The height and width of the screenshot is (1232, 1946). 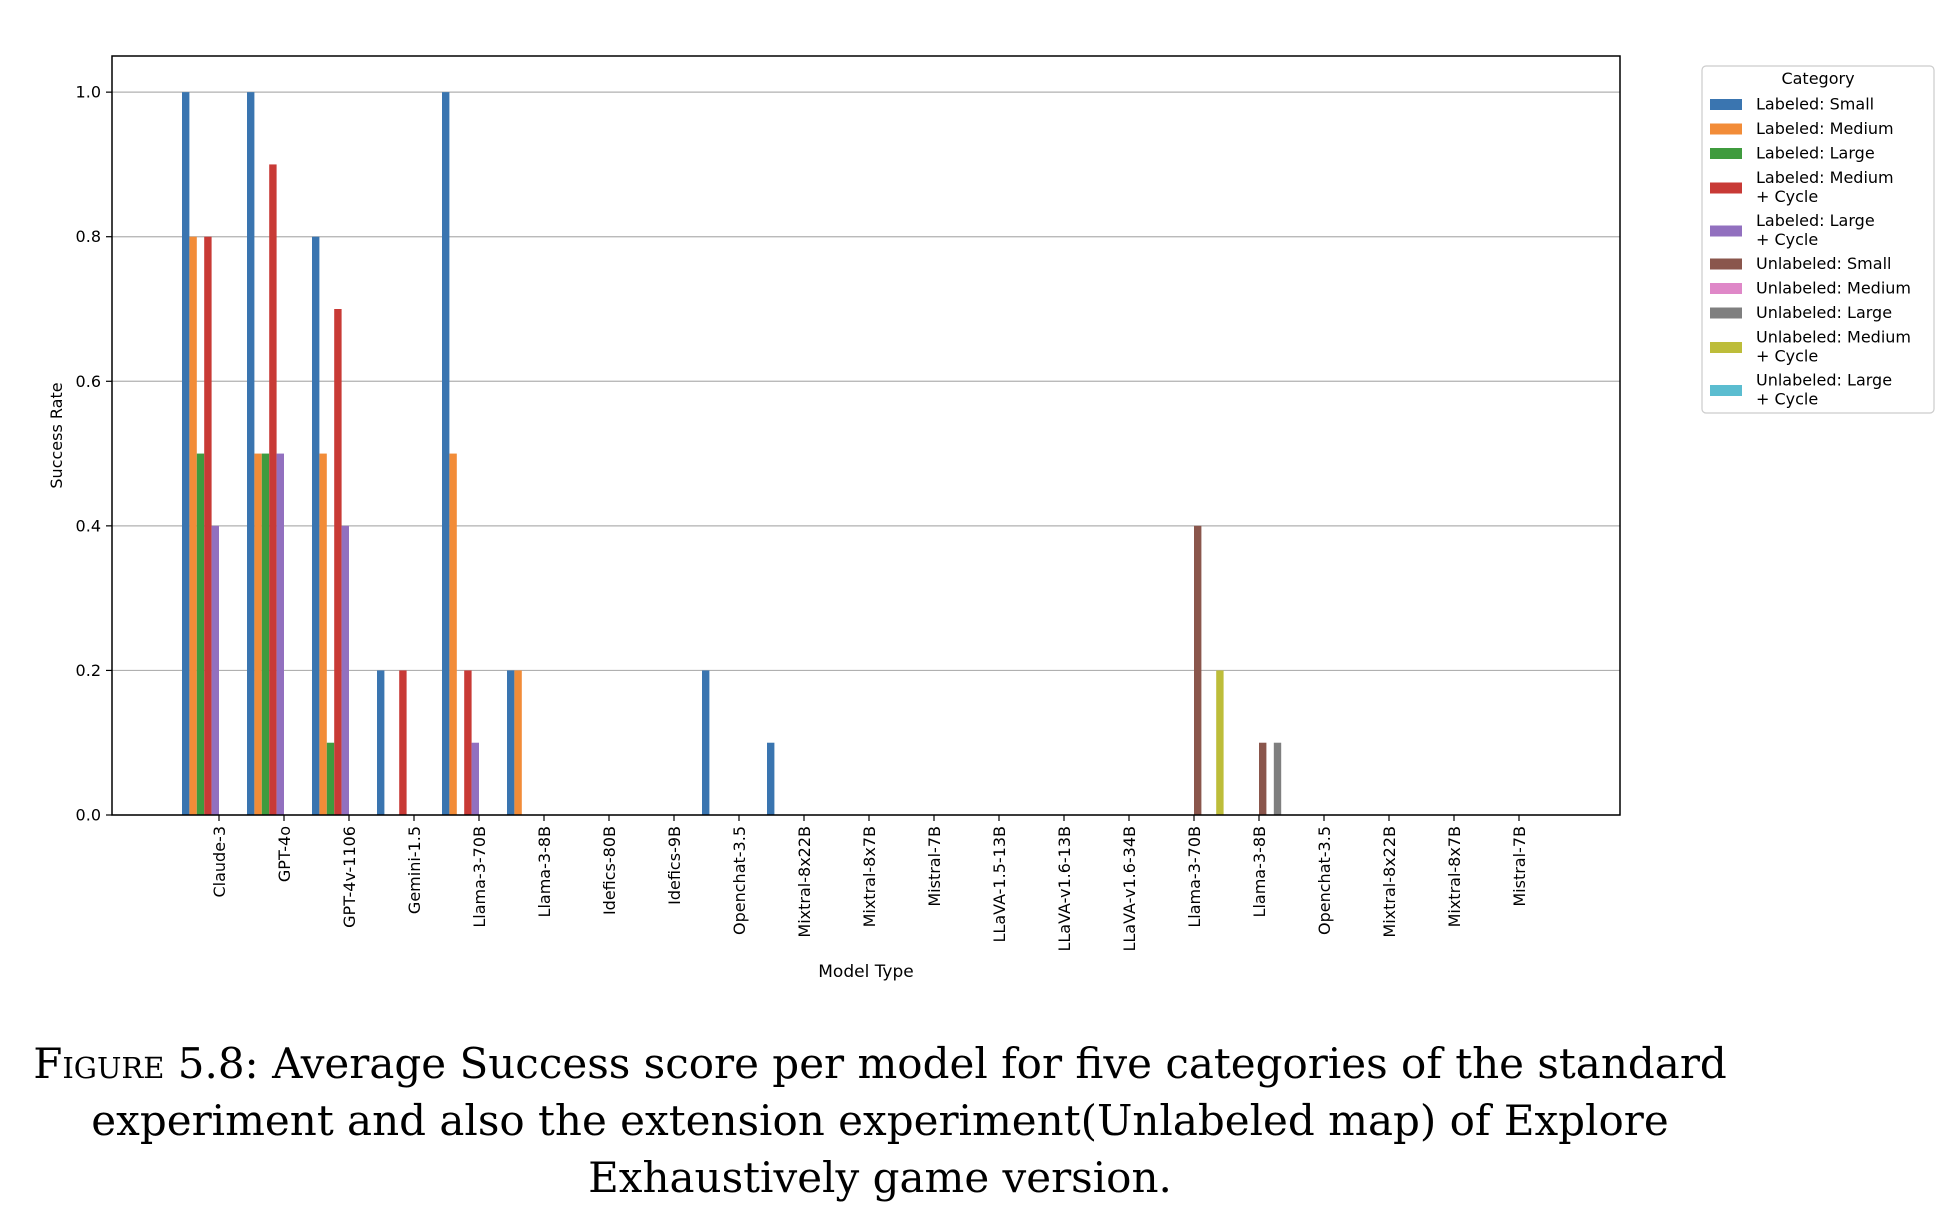 What do you see at coordinates (56, 435) in the screenshot?
I see `y-axis-label: Success Rate` at bounding box center [56, 435].